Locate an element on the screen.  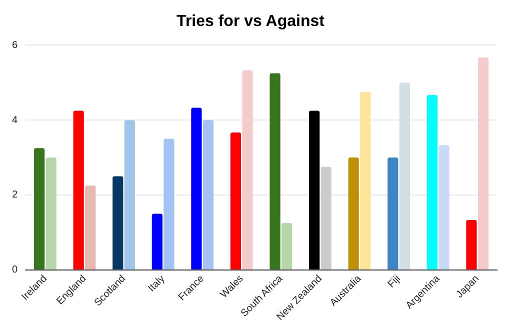
x-tick-label: Fiji is located at coordinates (394, 281).